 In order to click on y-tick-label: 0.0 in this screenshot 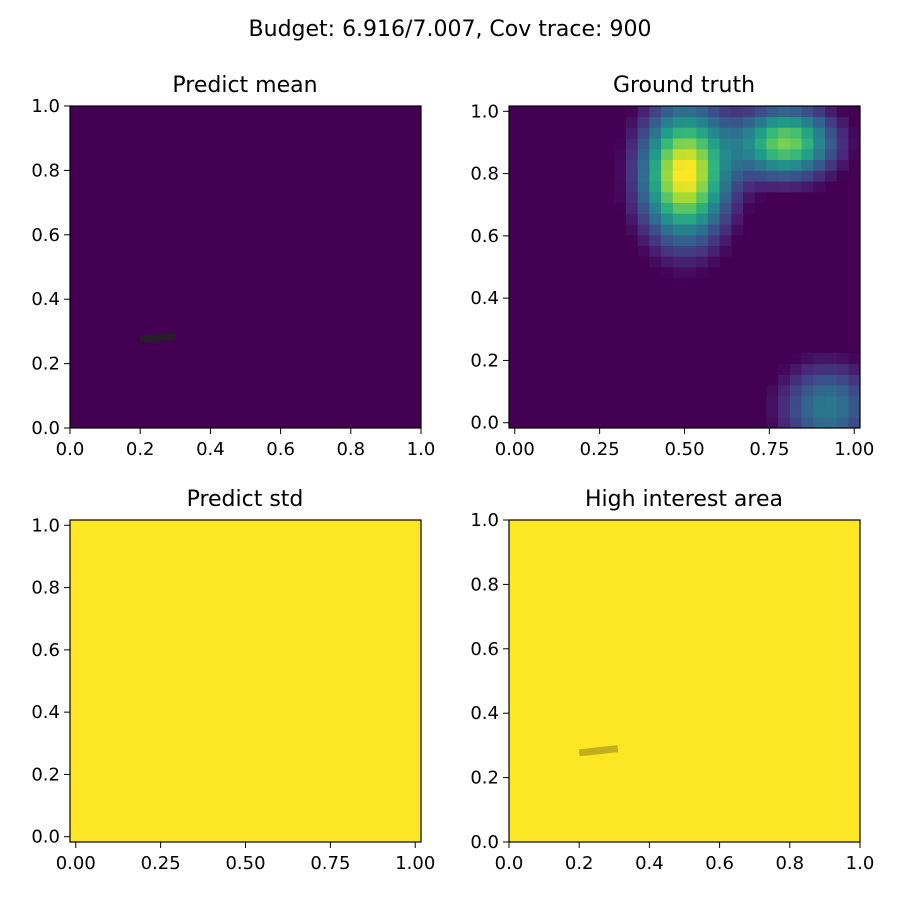, I will do `click(484, 423)`.